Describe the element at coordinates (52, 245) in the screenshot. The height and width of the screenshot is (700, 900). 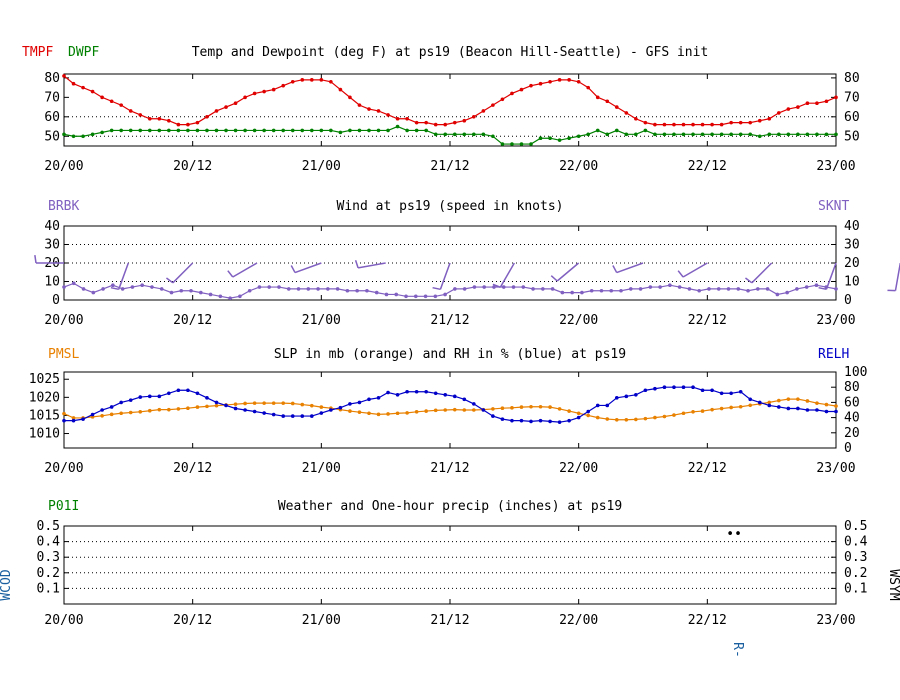
I see `y-tick-label: 30` at that location.